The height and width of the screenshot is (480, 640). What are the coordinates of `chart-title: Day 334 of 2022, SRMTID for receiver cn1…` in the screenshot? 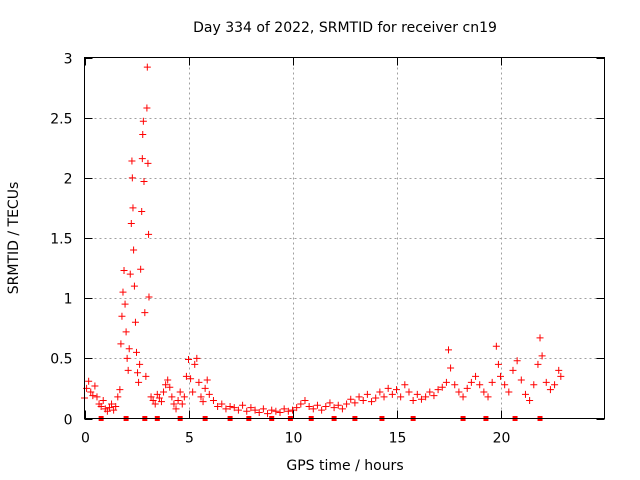 It's located at (345, 28).